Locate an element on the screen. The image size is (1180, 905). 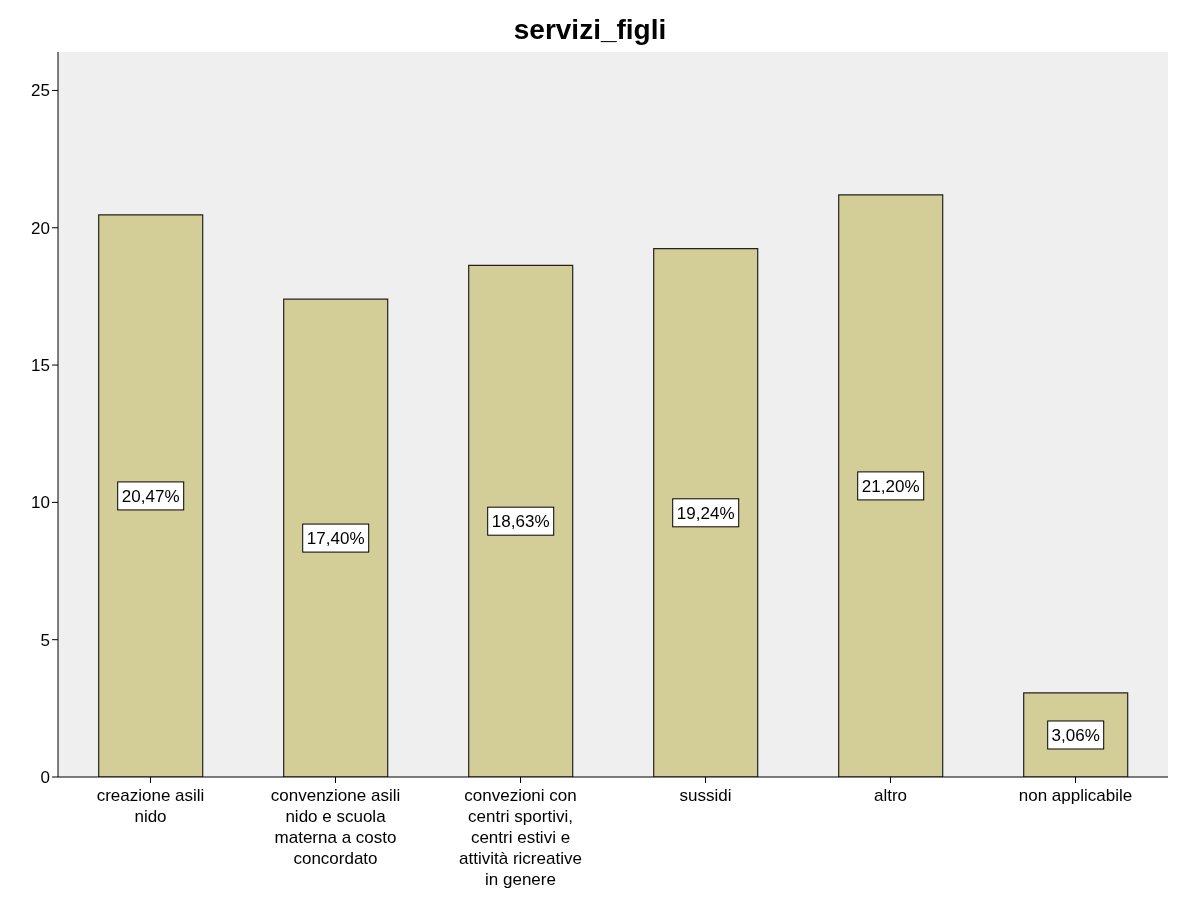
x-tick-label: creazione asili nido is located at coordinates (150, 806).